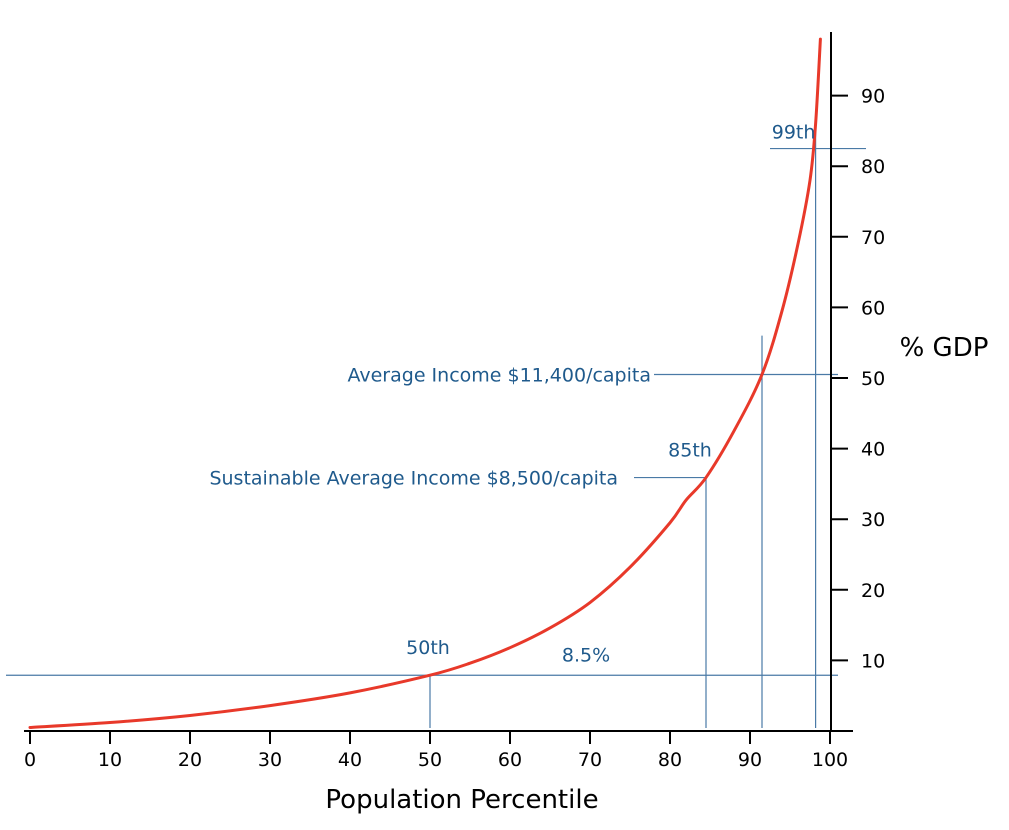 This screenshot has height=830, width=1009. Describe the element at coordinates (794, 133) in the screenshot. I see `percentile-label-3: 99th` at that location.